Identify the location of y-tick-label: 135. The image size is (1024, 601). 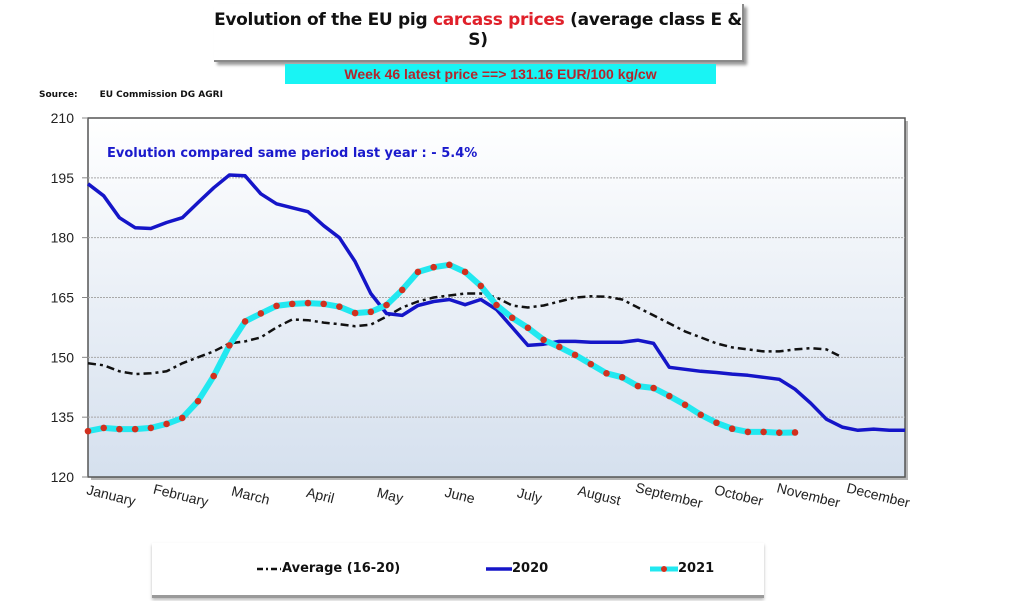
(63, 417).